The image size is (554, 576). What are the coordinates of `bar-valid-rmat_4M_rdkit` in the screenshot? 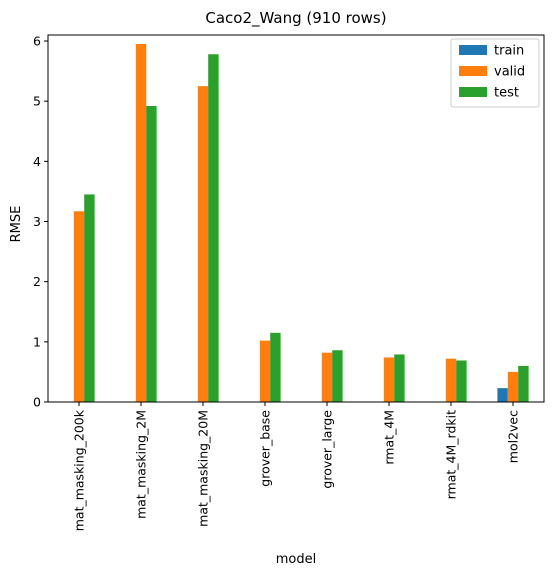 It's located at (451, 380).